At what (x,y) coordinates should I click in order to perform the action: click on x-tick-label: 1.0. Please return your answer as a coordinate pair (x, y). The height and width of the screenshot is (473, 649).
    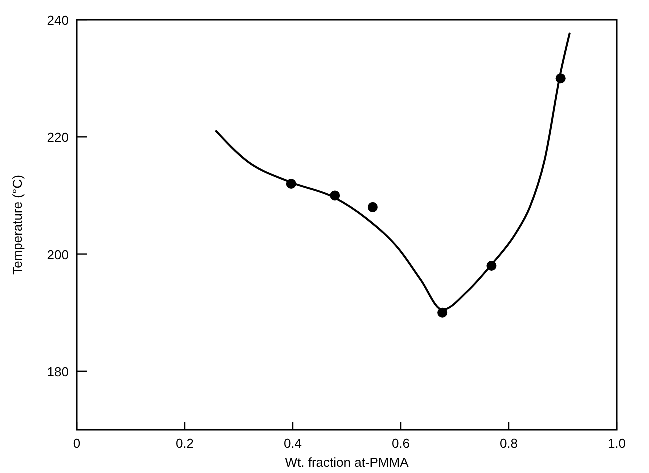
    Looking at the image, I should click on (617, 443).